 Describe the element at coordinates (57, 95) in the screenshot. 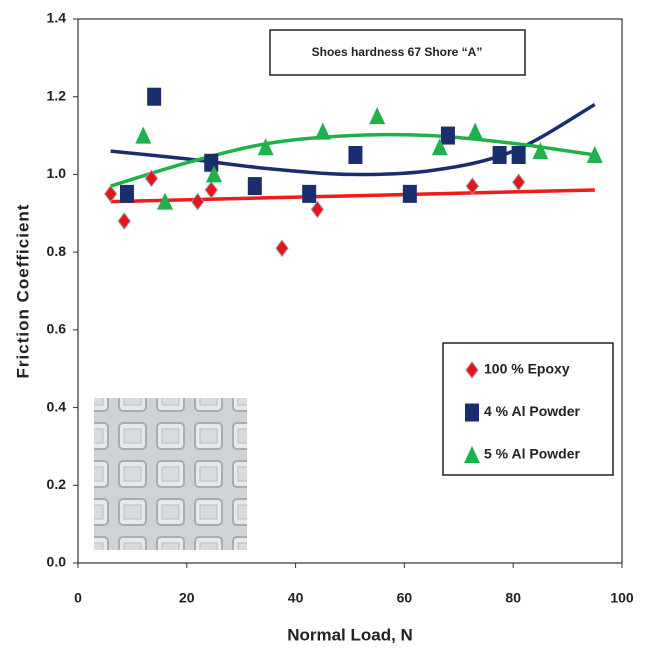

I see `y-tick-label: 1.2` at that location.